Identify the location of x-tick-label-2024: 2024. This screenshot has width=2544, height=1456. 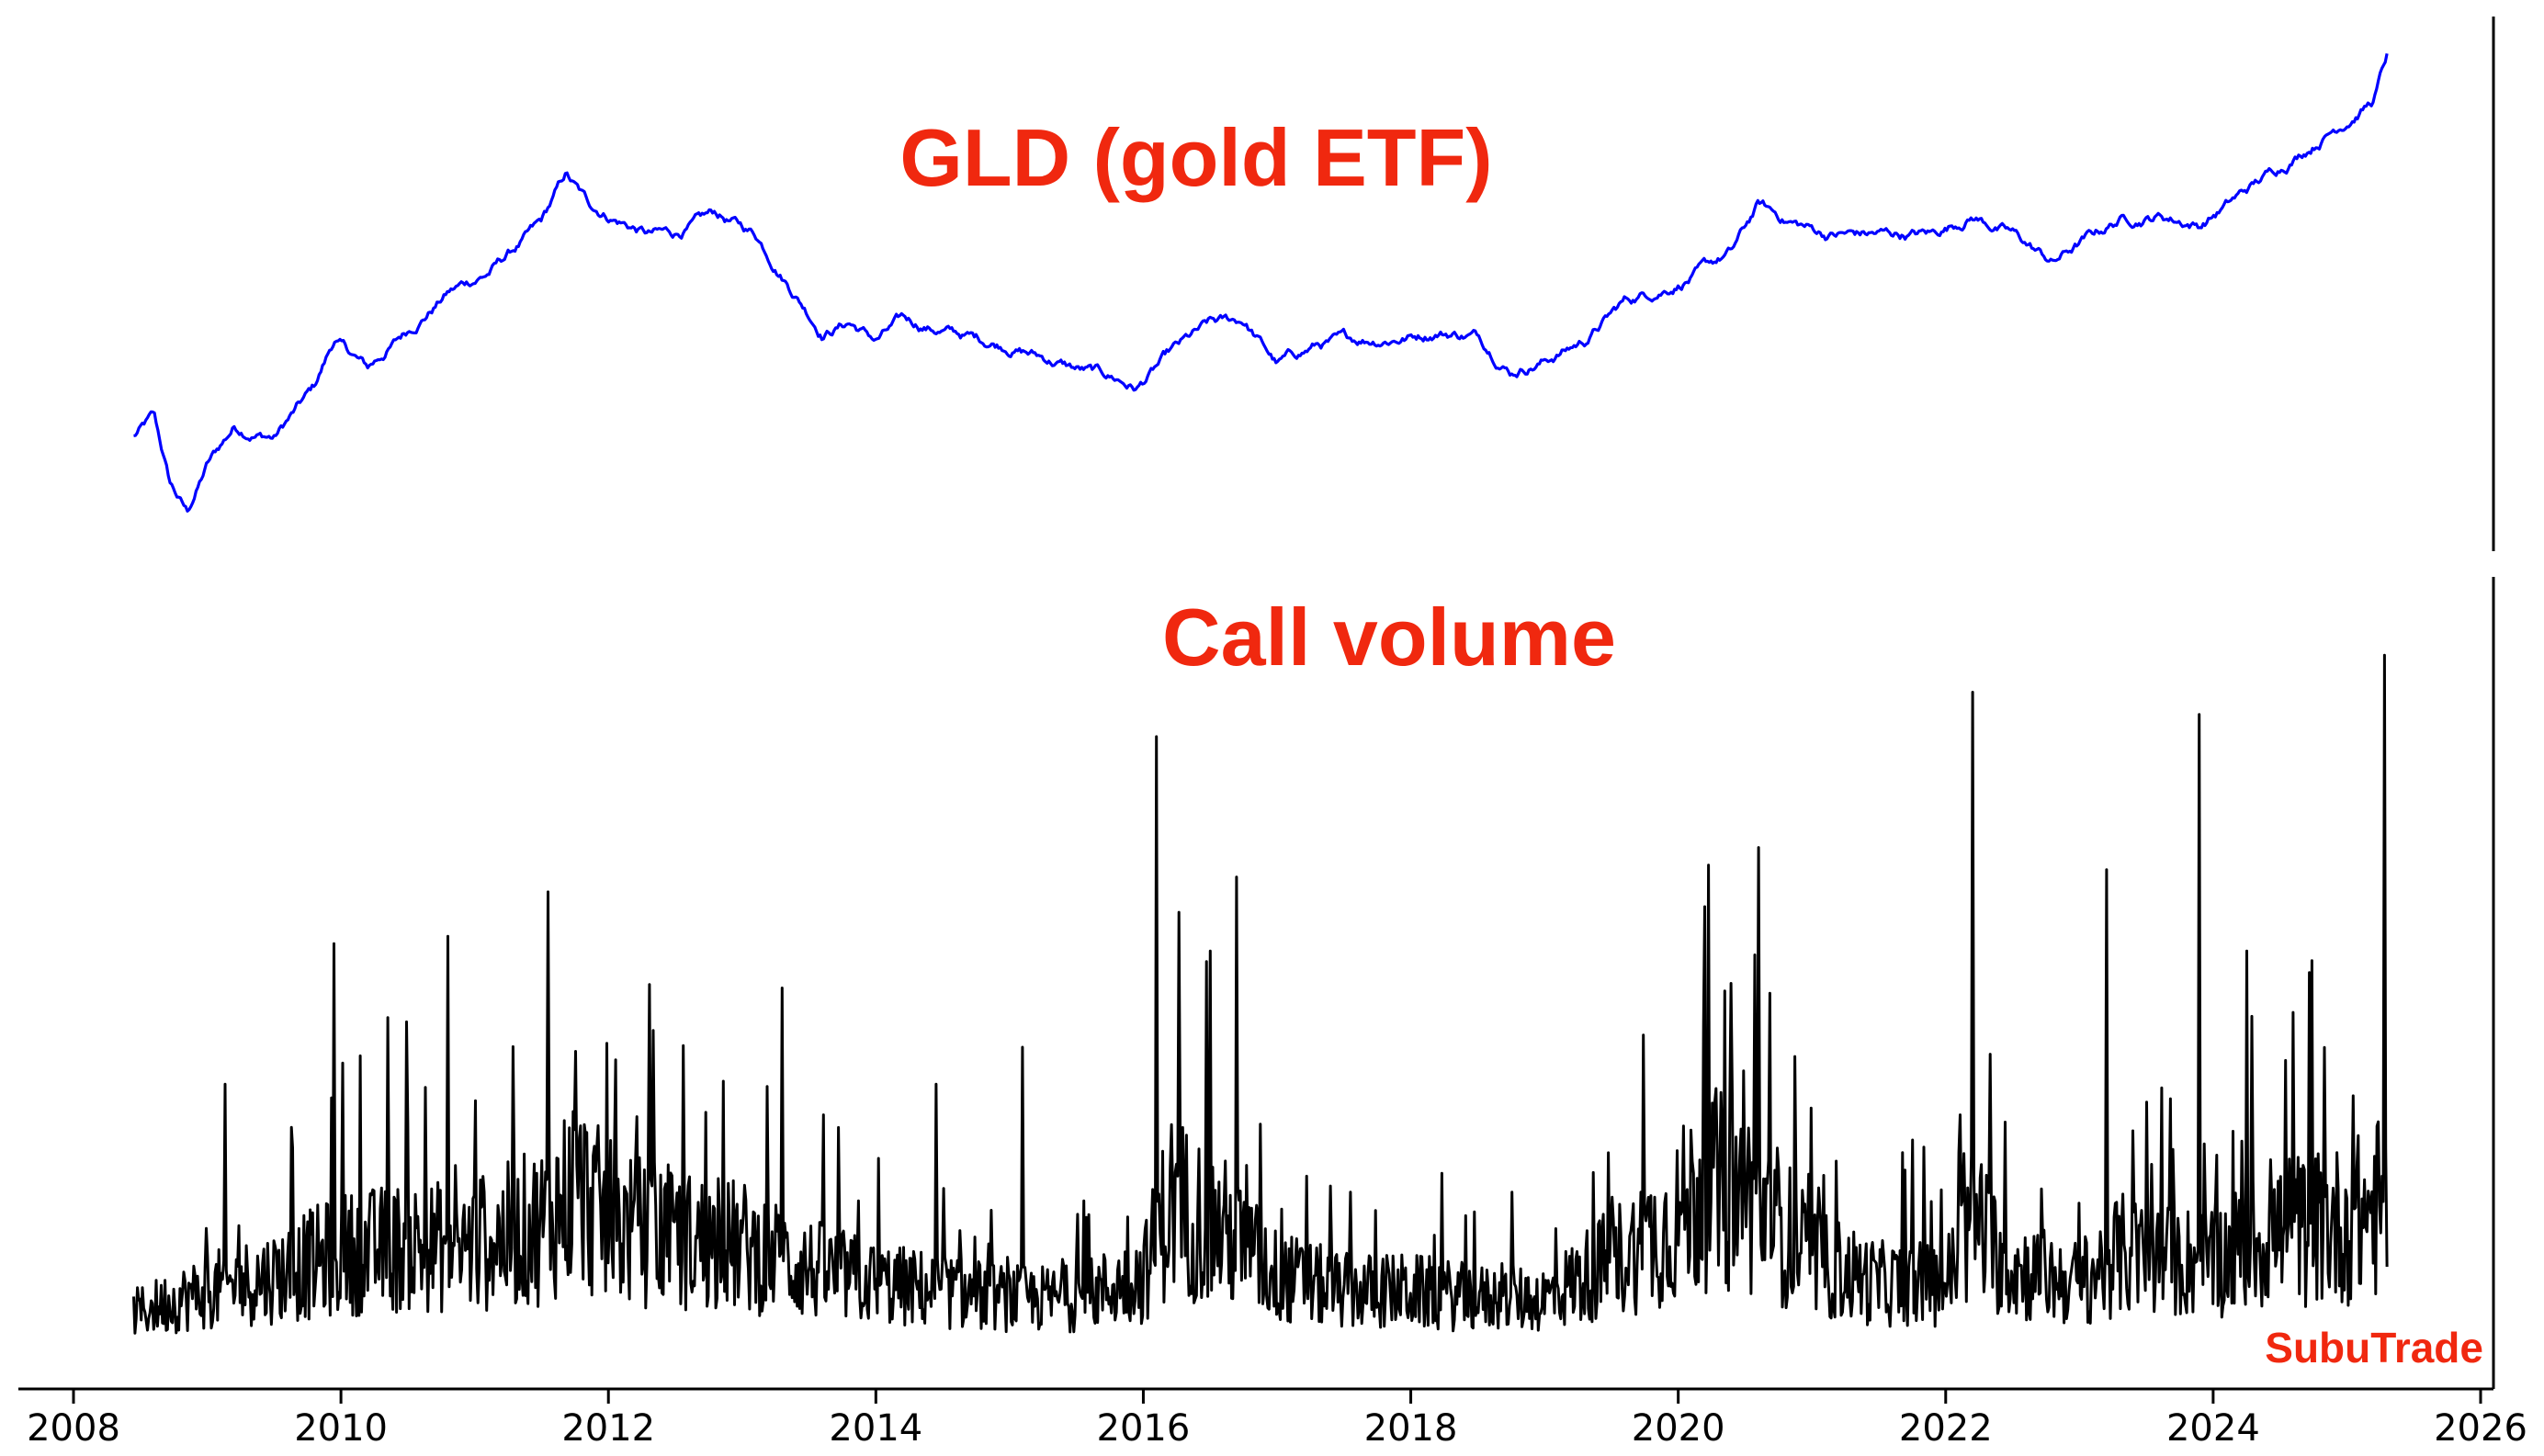
(2213, 1428).